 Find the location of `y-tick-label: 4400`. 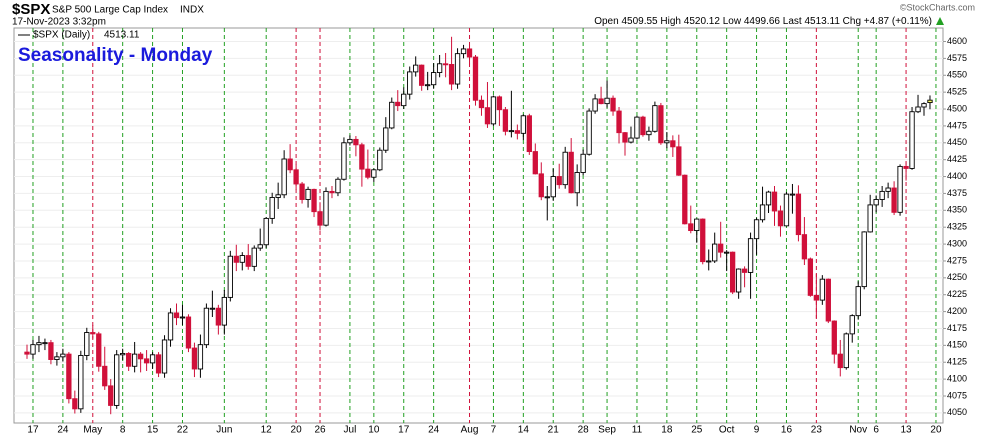

y-tick-label: 4400 is located at coordinates (957, 176).